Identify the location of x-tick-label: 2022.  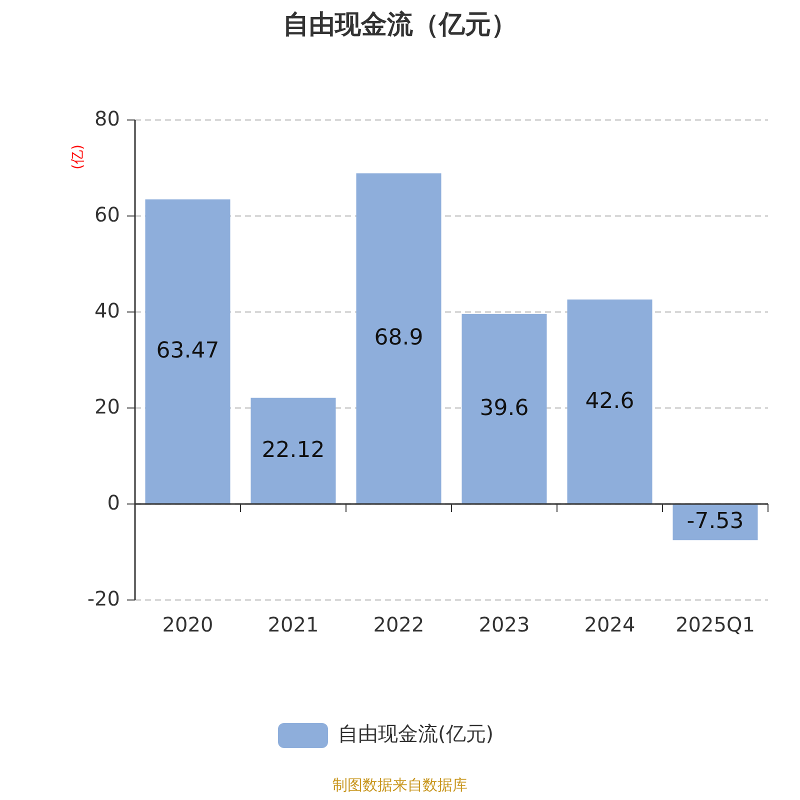
(398, 624).